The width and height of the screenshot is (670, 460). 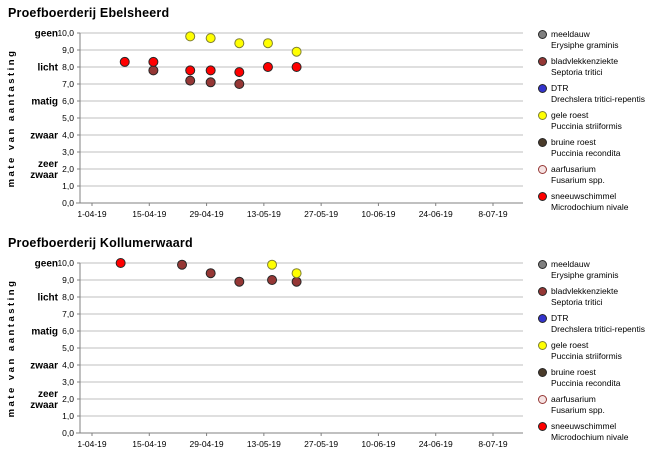 I want to click on legend-series-latin-name: Microdochium nivale, so click(x=590, y=437).